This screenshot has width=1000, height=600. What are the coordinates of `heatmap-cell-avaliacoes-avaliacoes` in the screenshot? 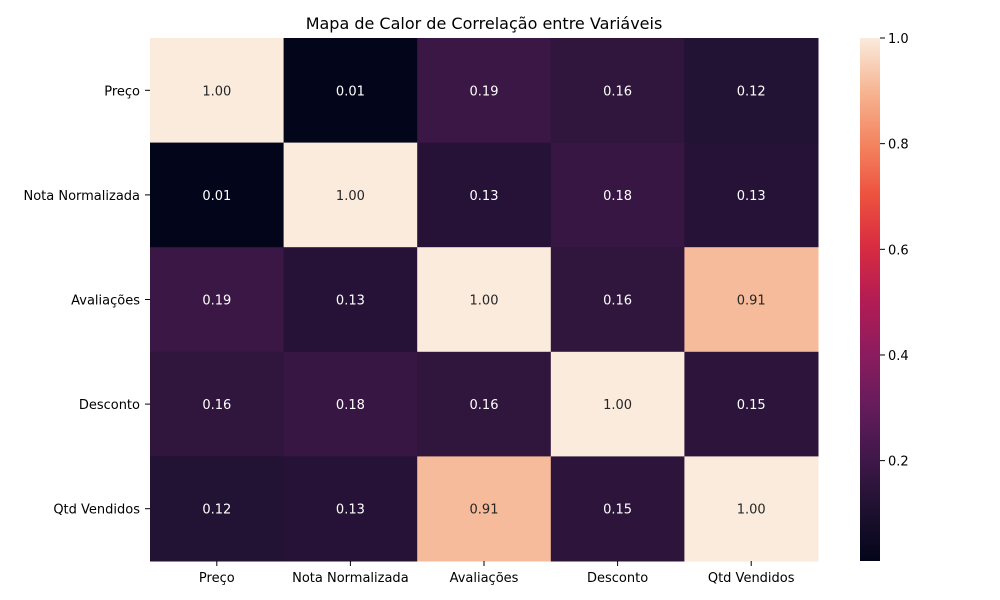 It's located at (484, 300).